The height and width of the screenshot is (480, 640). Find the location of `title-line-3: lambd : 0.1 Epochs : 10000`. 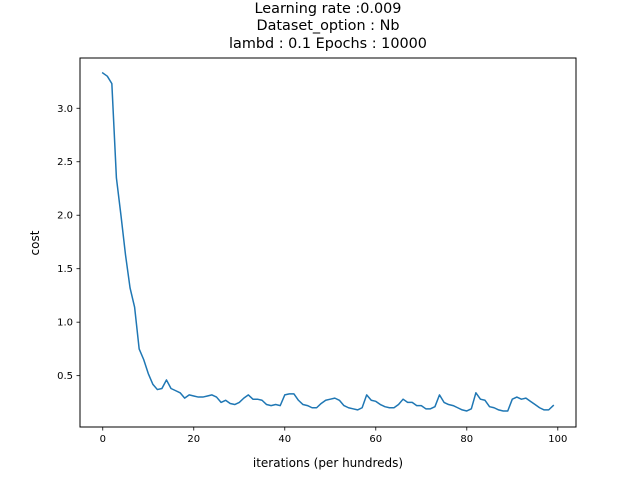

title-line-3: lambd : 0.1 Epochs : 10000 is located at coordinates (328, 44).